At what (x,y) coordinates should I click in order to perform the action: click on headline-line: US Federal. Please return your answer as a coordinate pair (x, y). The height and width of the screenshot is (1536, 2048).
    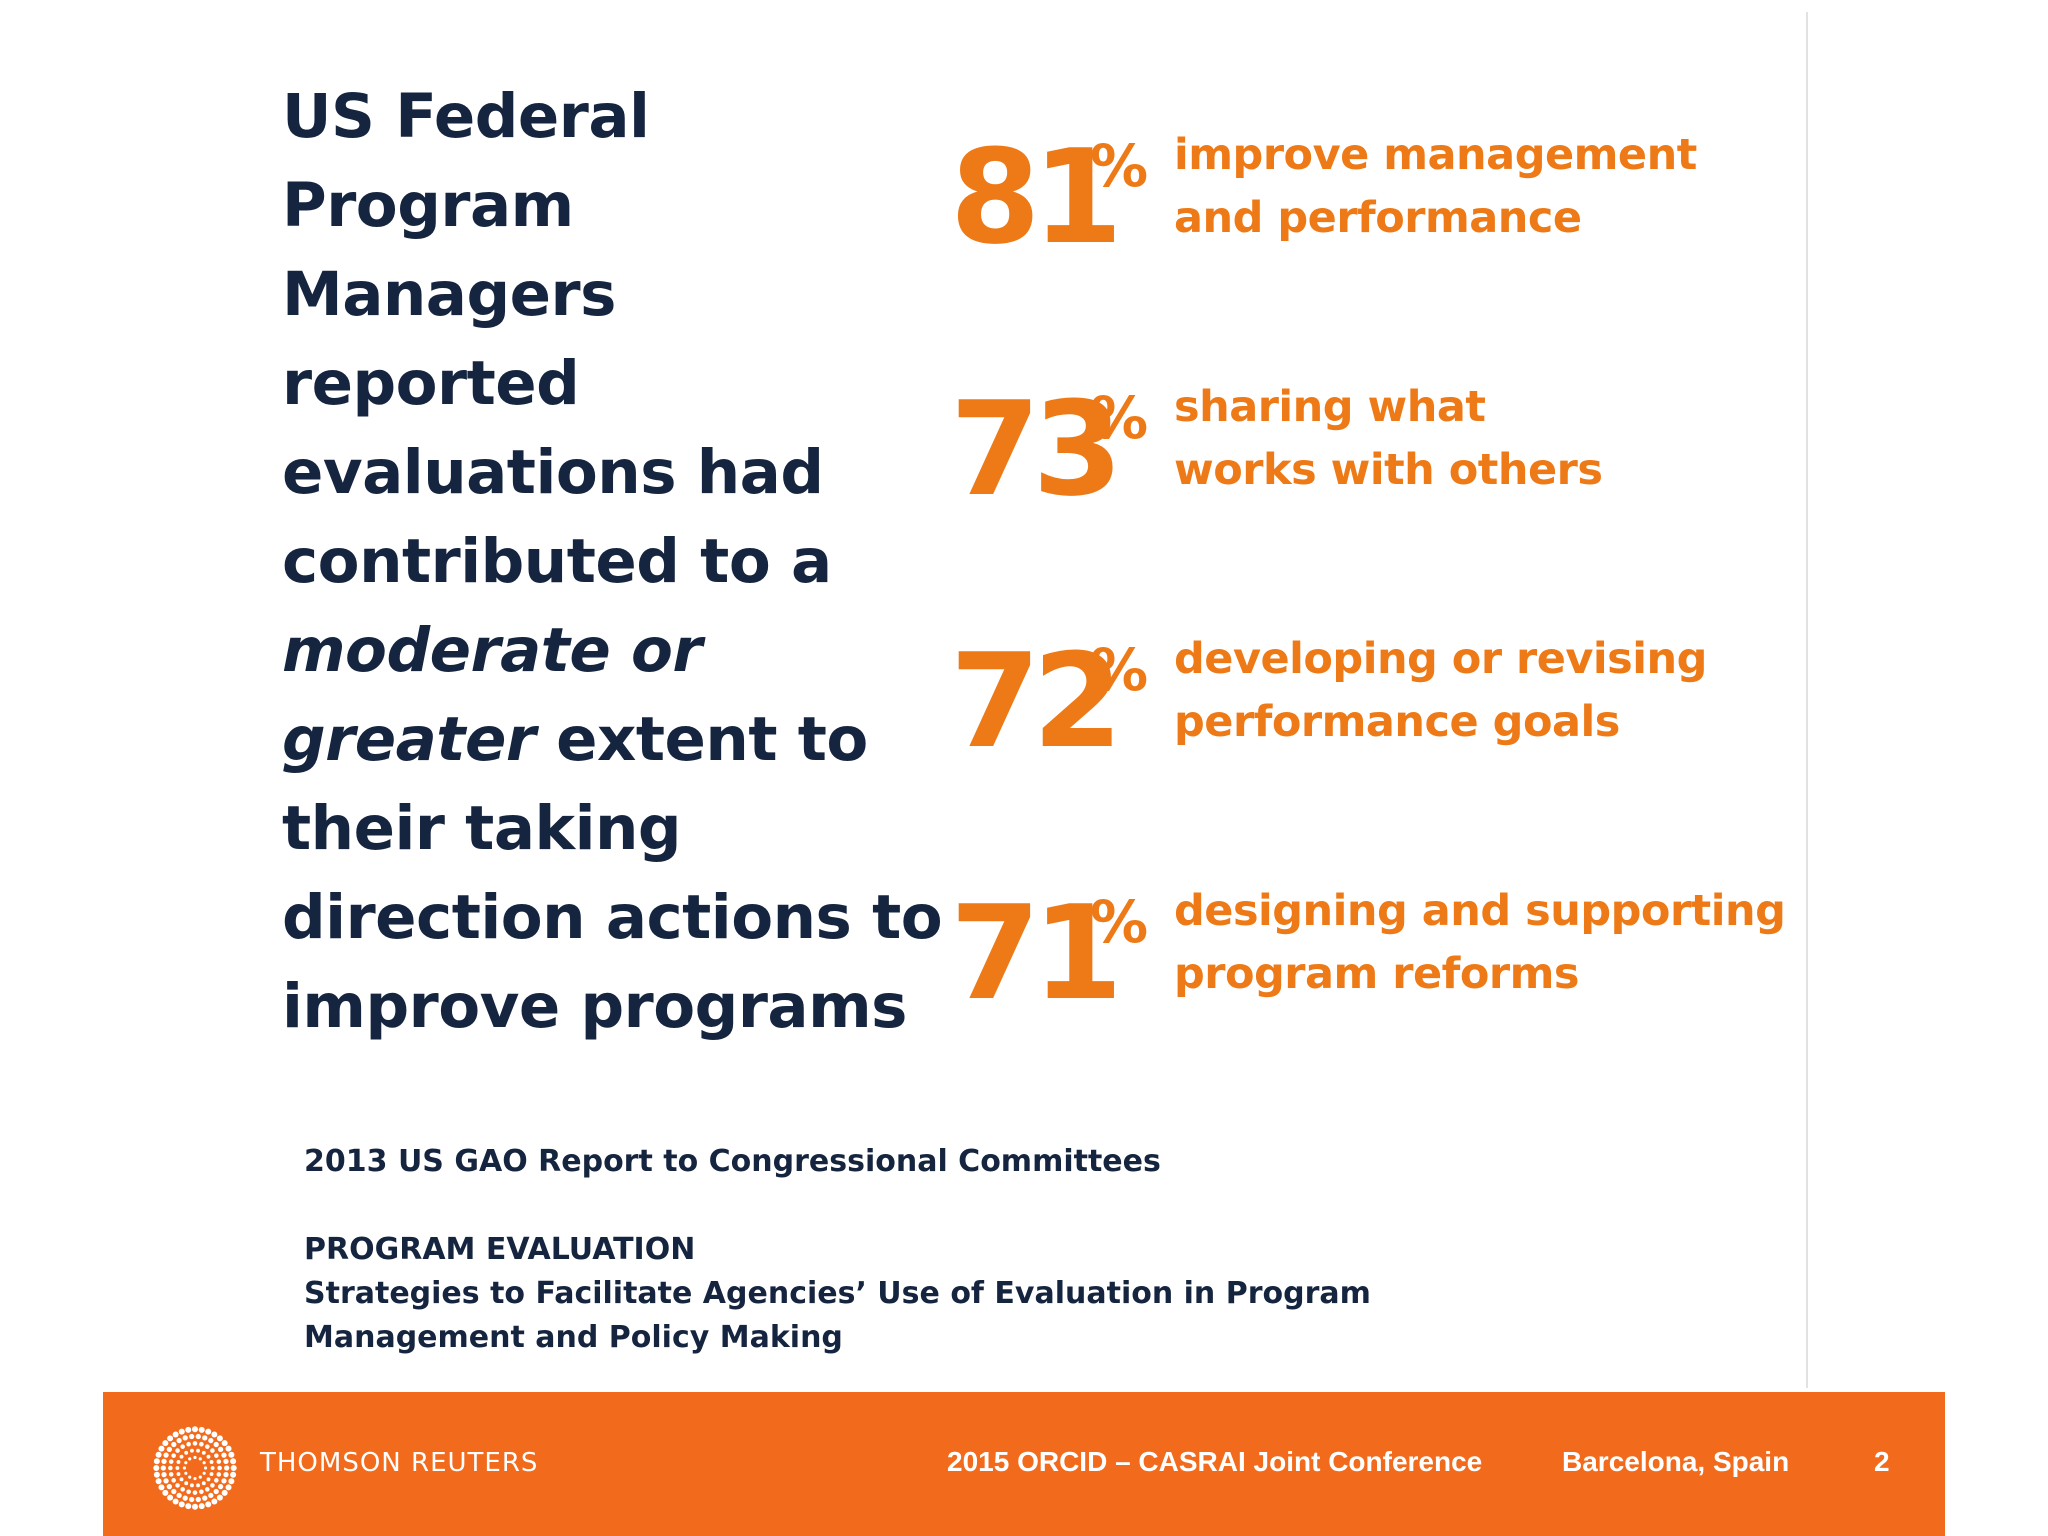
    Looking at the image, I should click on (466, 116).